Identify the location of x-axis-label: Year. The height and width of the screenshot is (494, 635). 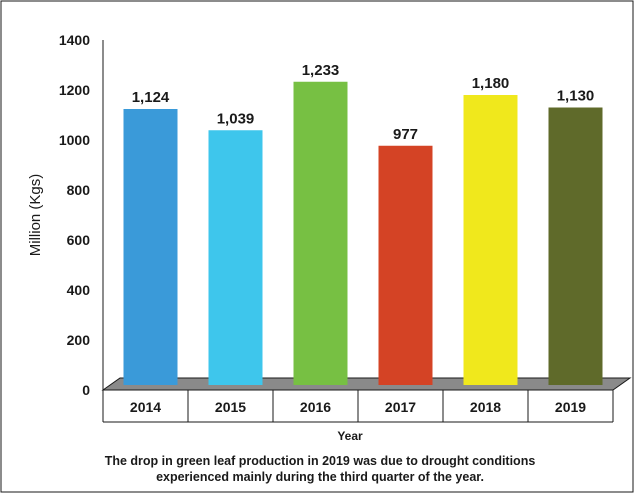
(350, 436).